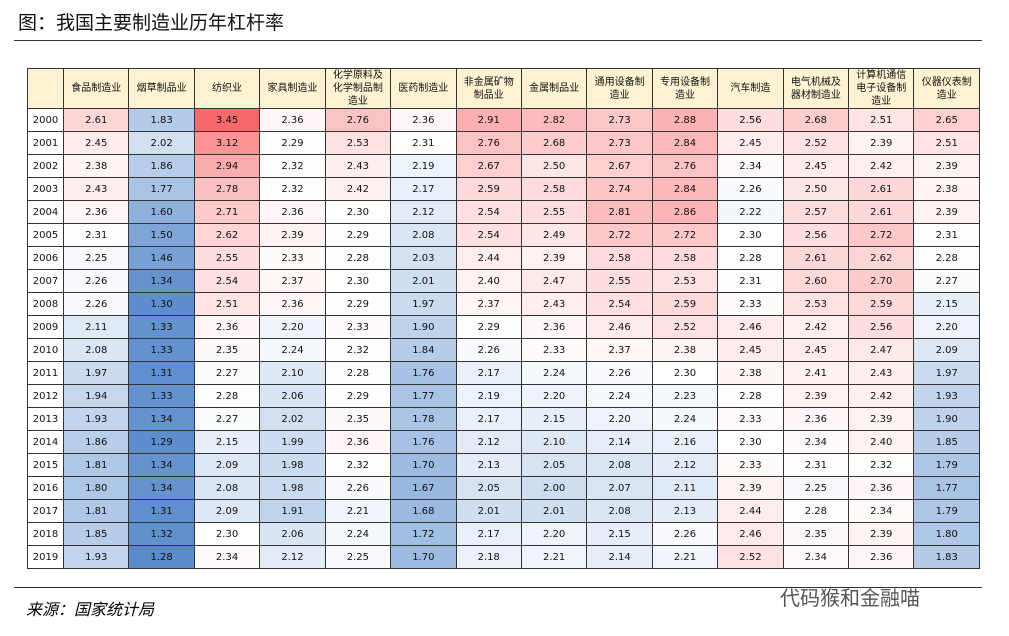 The image size is (1009, 636). What do you see at coordinates (358, 143) in the screenshot?
I see `value-cell: 2.53` at bounding box center [358, 143].